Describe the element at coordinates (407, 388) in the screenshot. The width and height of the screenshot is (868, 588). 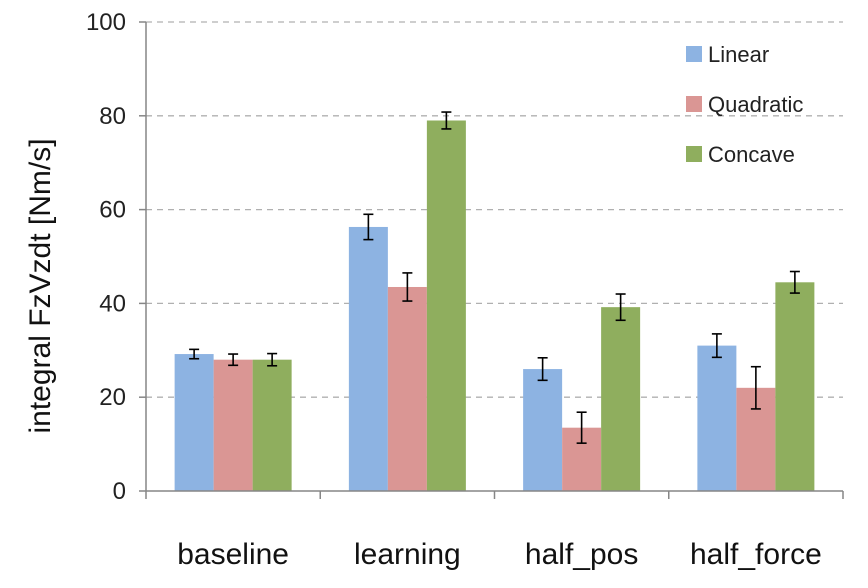
I see `bar-quadratic-learning` at that location.